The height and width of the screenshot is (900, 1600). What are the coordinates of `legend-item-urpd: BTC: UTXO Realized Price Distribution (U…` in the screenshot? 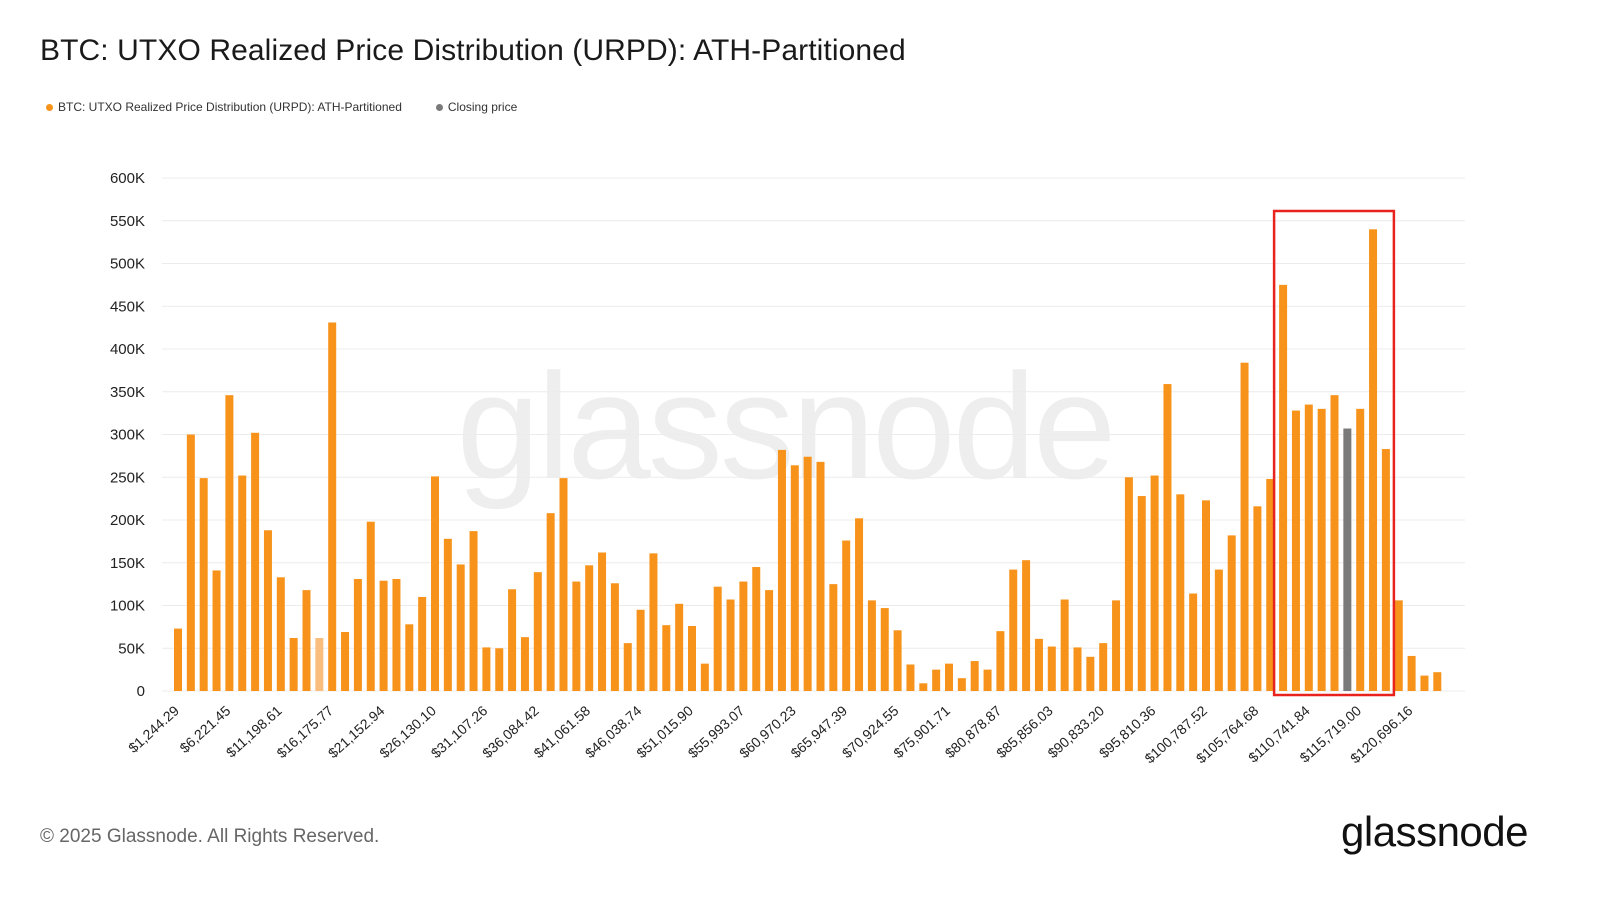 It's located at (224, 107).